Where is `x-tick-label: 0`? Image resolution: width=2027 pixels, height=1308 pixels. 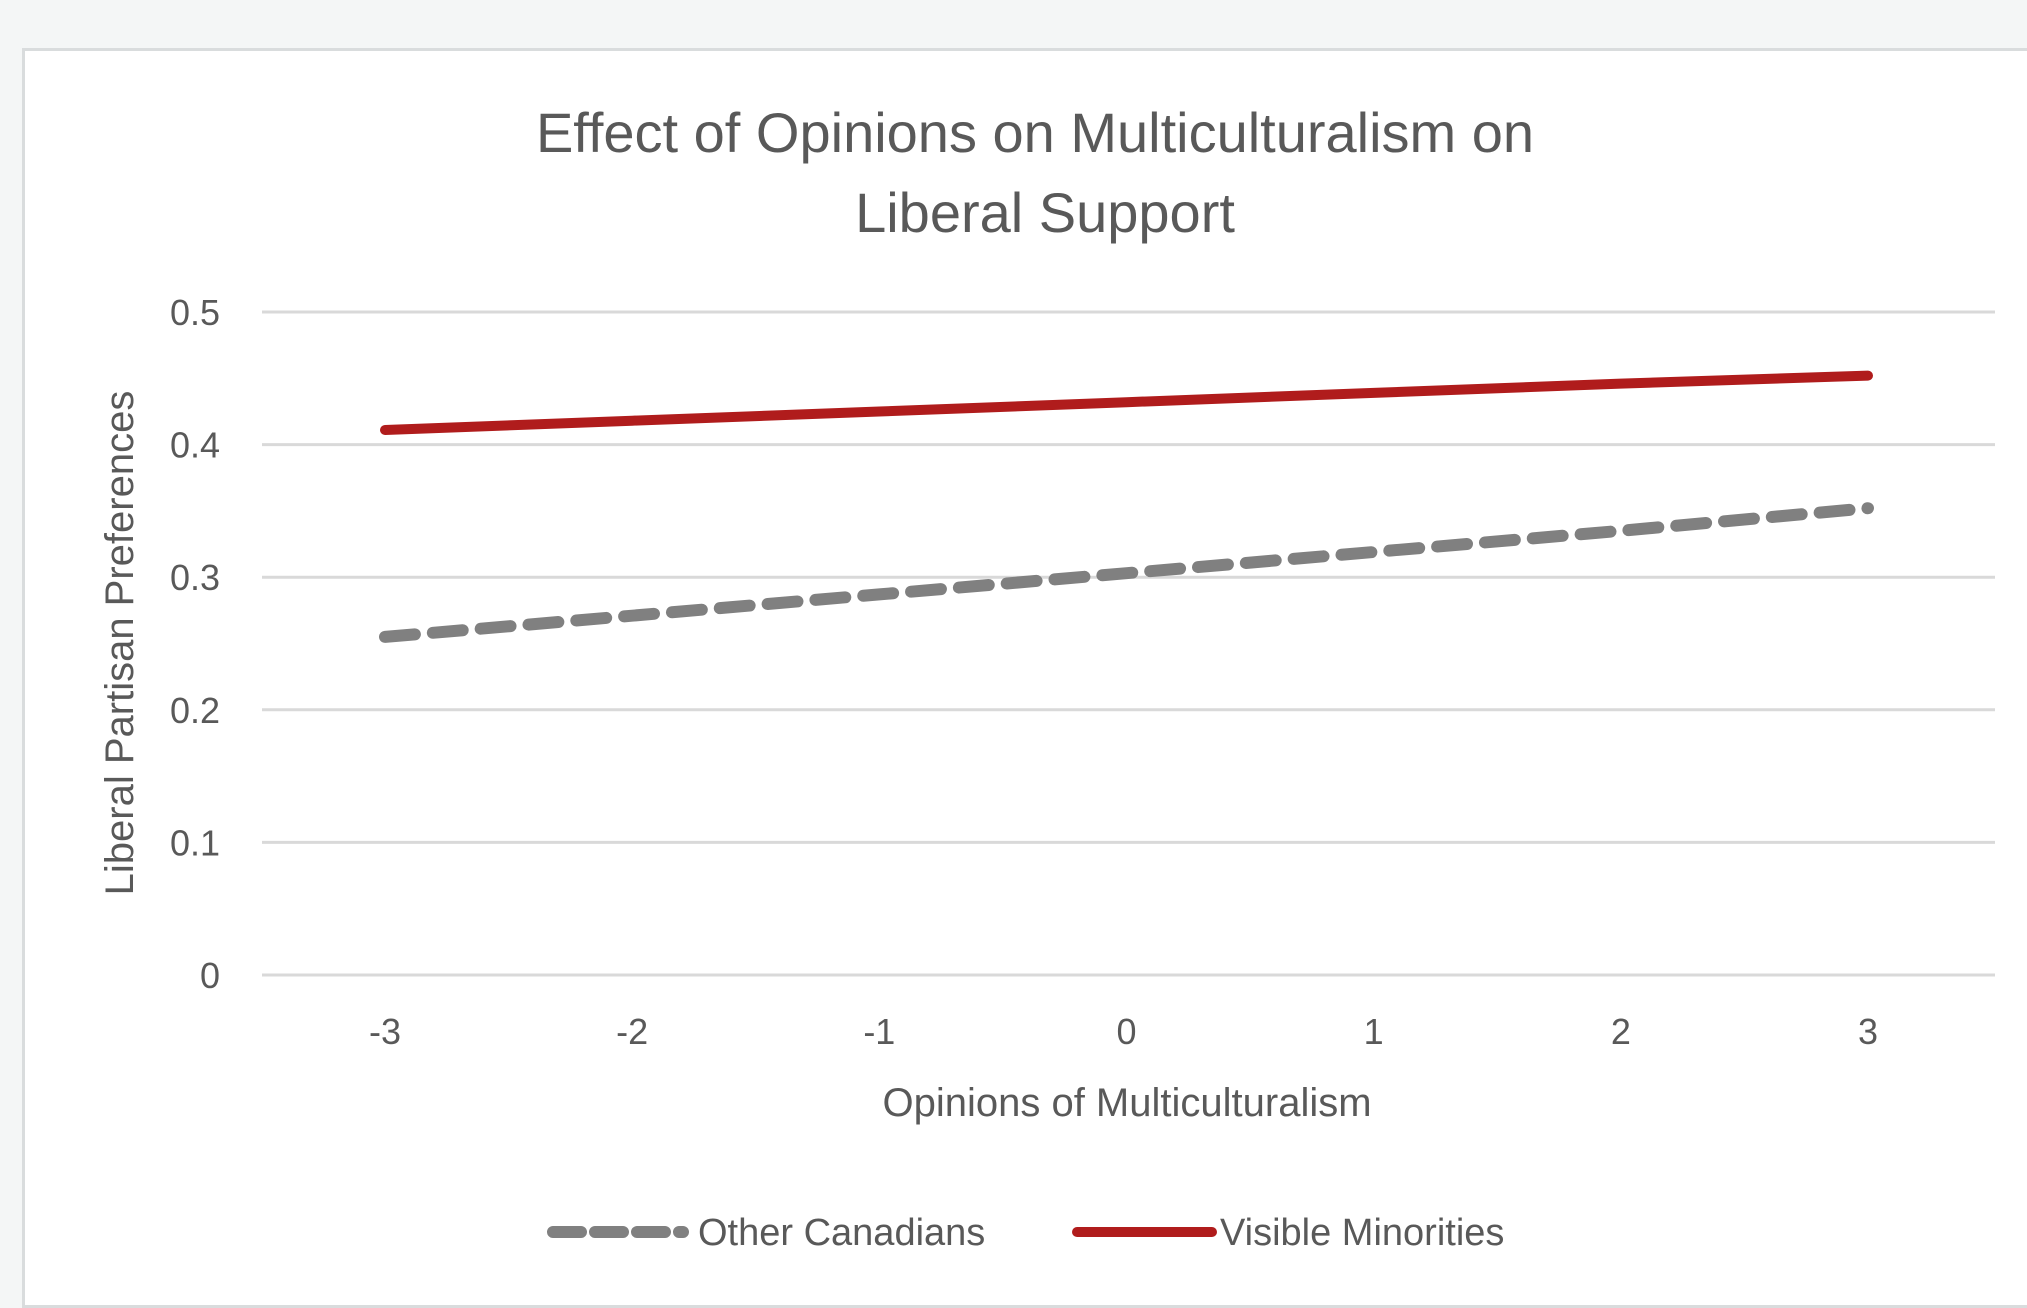 x-tick-label: 0 is located at coordinates (1126, 1031).